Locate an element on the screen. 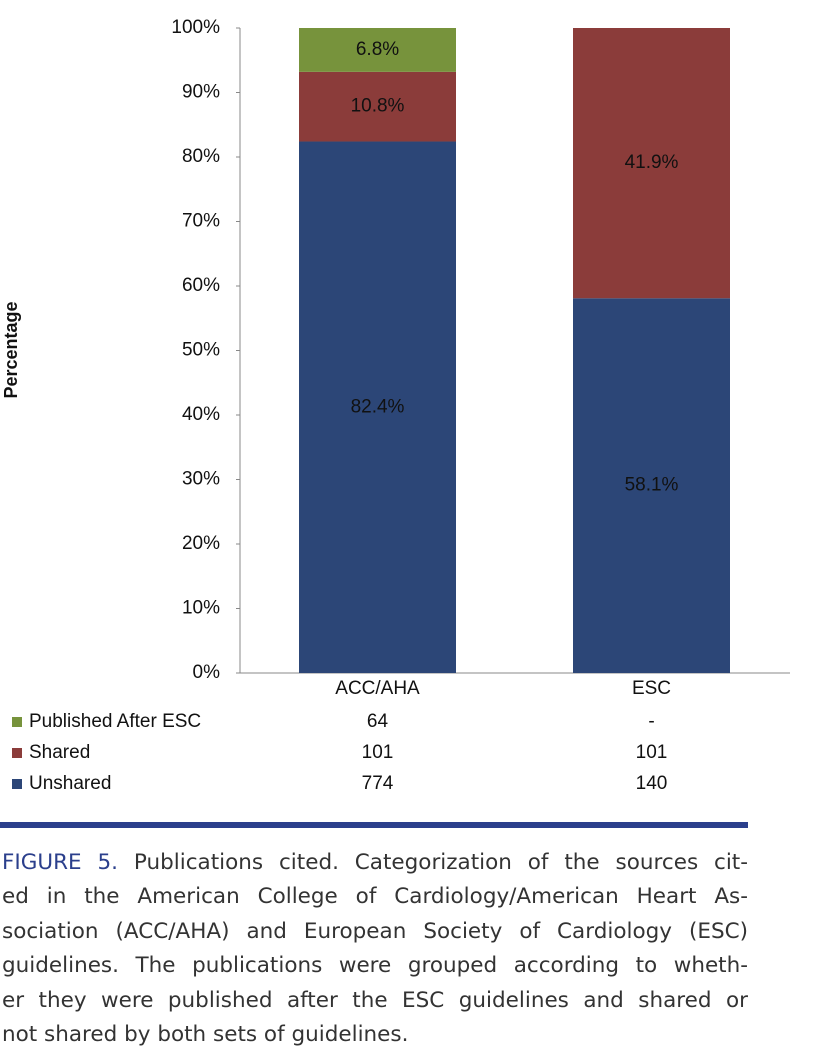  y-axis-label: Percentage is located at coordinates (11, 349).